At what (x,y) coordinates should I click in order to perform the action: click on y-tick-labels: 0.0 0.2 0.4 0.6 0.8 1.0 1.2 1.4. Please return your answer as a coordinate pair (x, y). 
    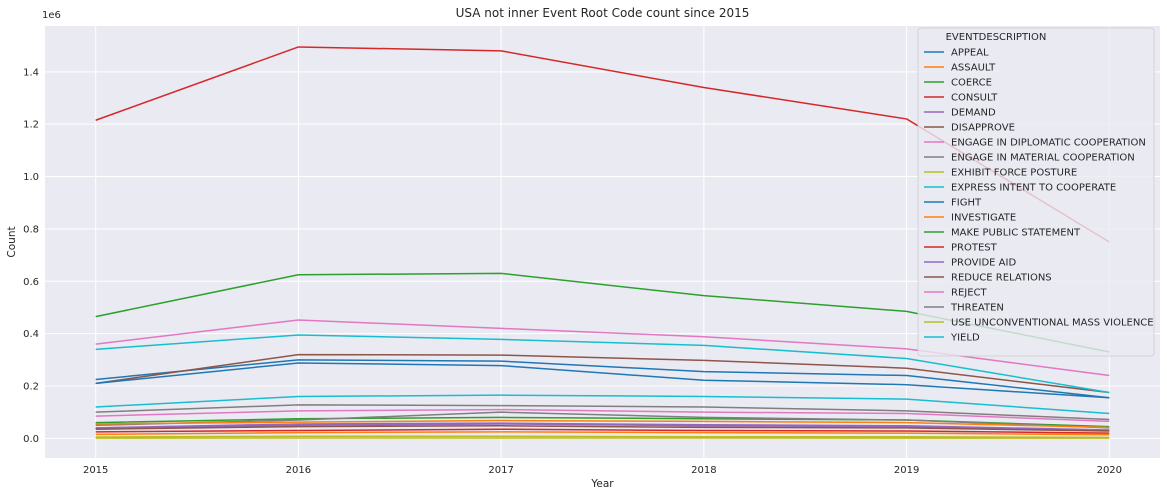
    Looking at the image, I should click on (31, 256).